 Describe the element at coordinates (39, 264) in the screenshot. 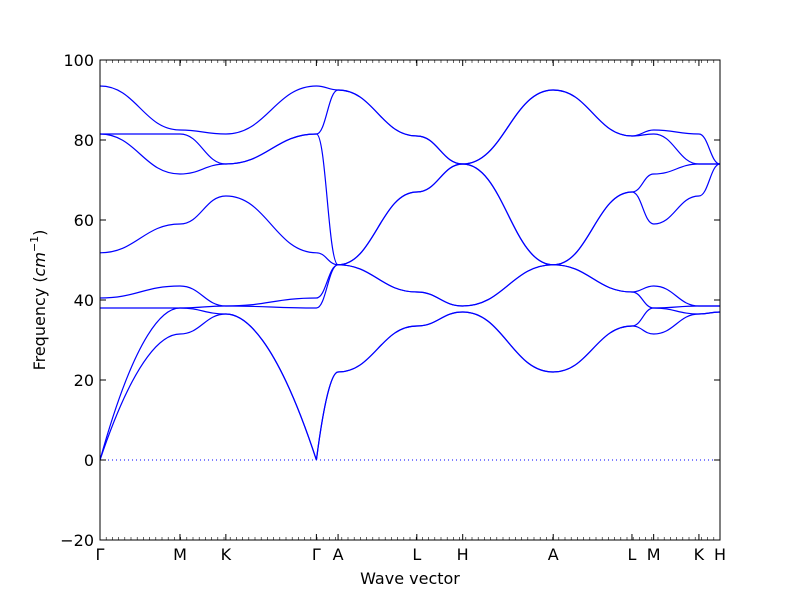

I see `y-axis-label-unit: cm` at that location.